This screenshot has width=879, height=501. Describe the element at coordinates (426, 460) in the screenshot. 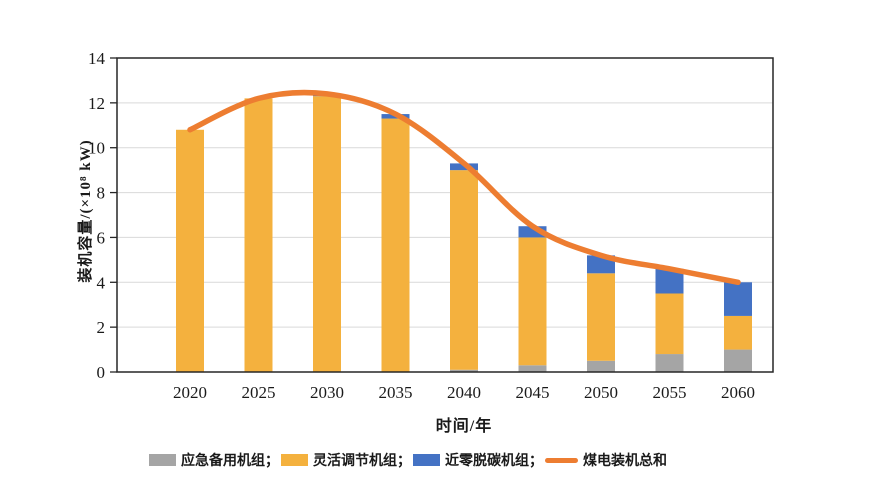

I see `legend-swatch-blue` at that location.